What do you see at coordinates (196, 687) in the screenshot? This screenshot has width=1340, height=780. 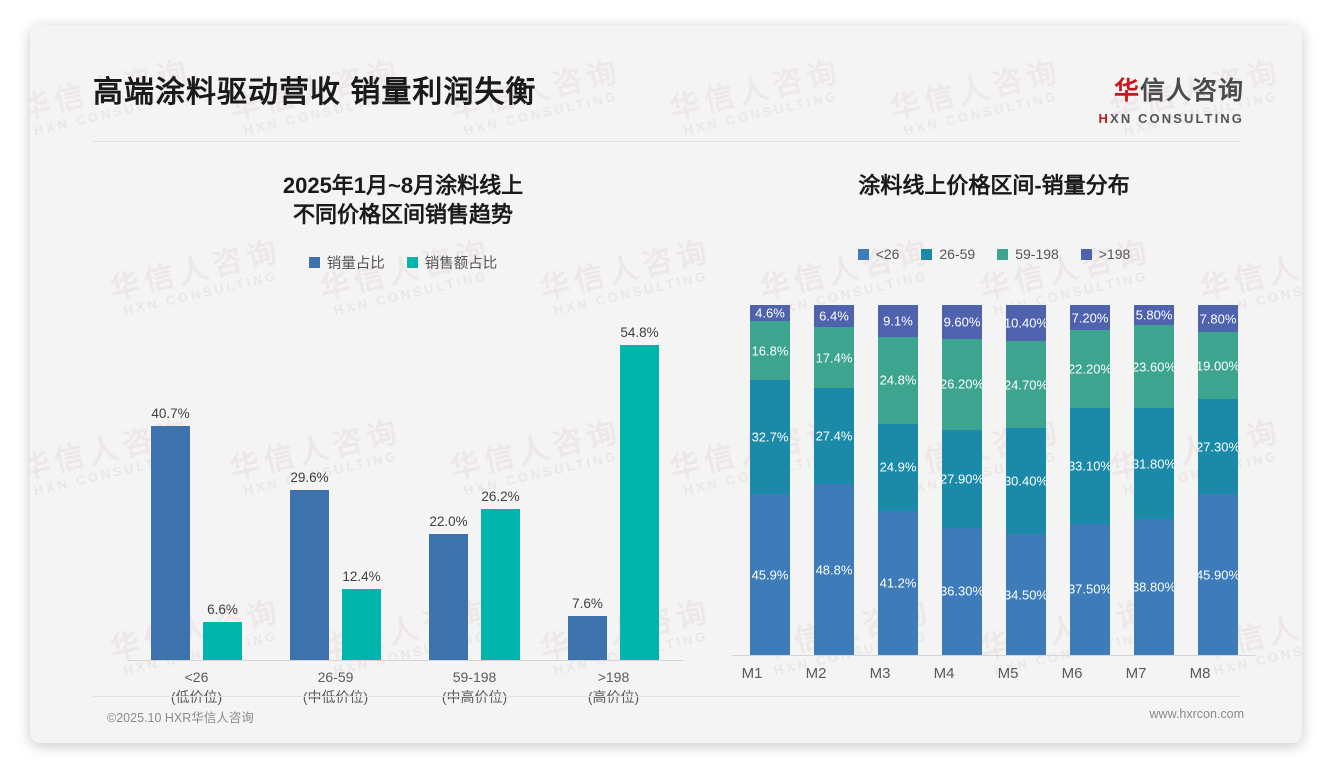 I see `x-axis-category-label: <26 (低价位)` at bounding box center [196, 687].